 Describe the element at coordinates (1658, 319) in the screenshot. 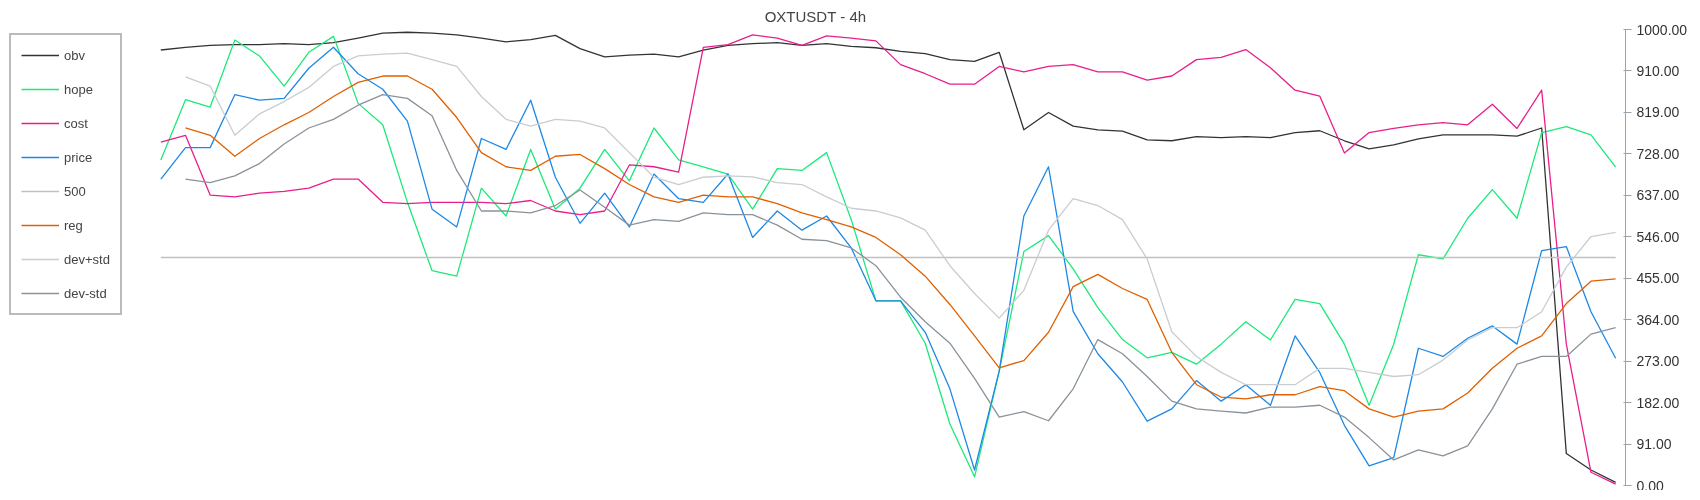

I see `y-tick-label: 364.00` at that location.